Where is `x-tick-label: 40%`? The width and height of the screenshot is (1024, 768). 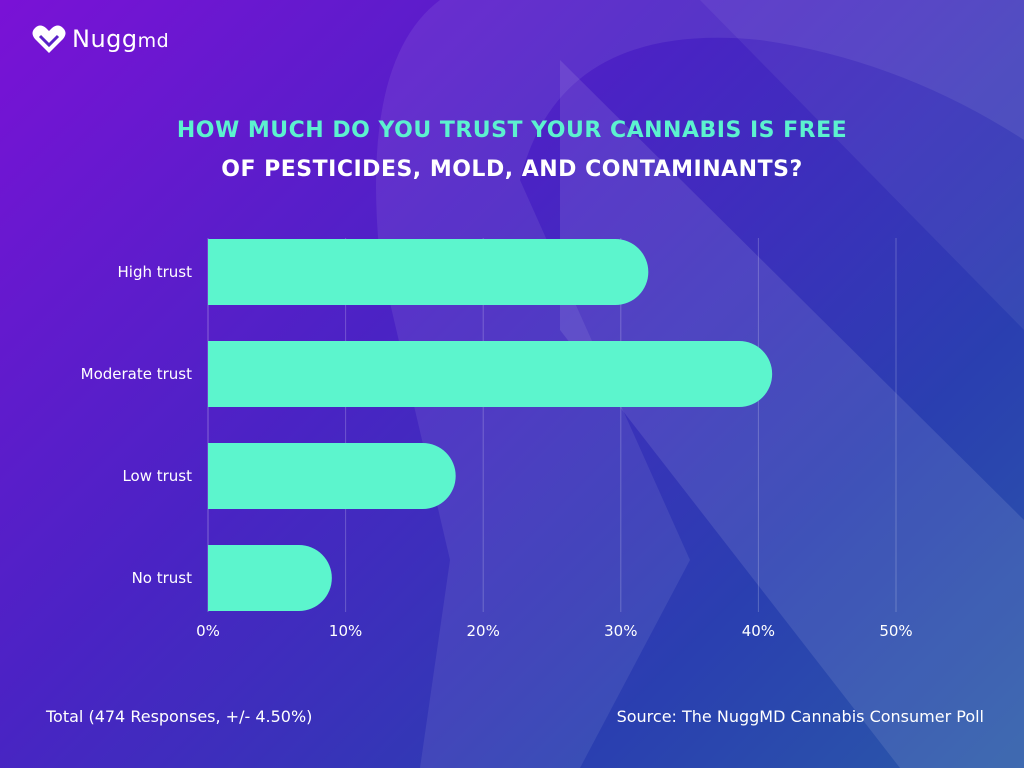
x-tick-label: 40% is located at coordinates (758, 631).